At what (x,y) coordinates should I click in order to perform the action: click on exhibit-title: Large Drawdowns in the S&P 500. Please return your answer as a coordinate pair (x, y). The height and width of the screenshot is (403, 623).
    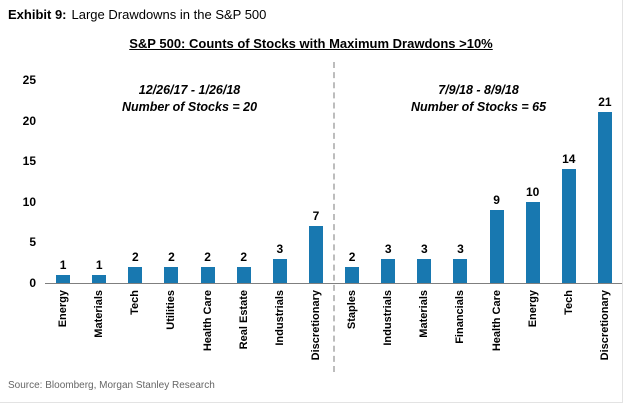
    Looking at the image, I should click on (169, 14).